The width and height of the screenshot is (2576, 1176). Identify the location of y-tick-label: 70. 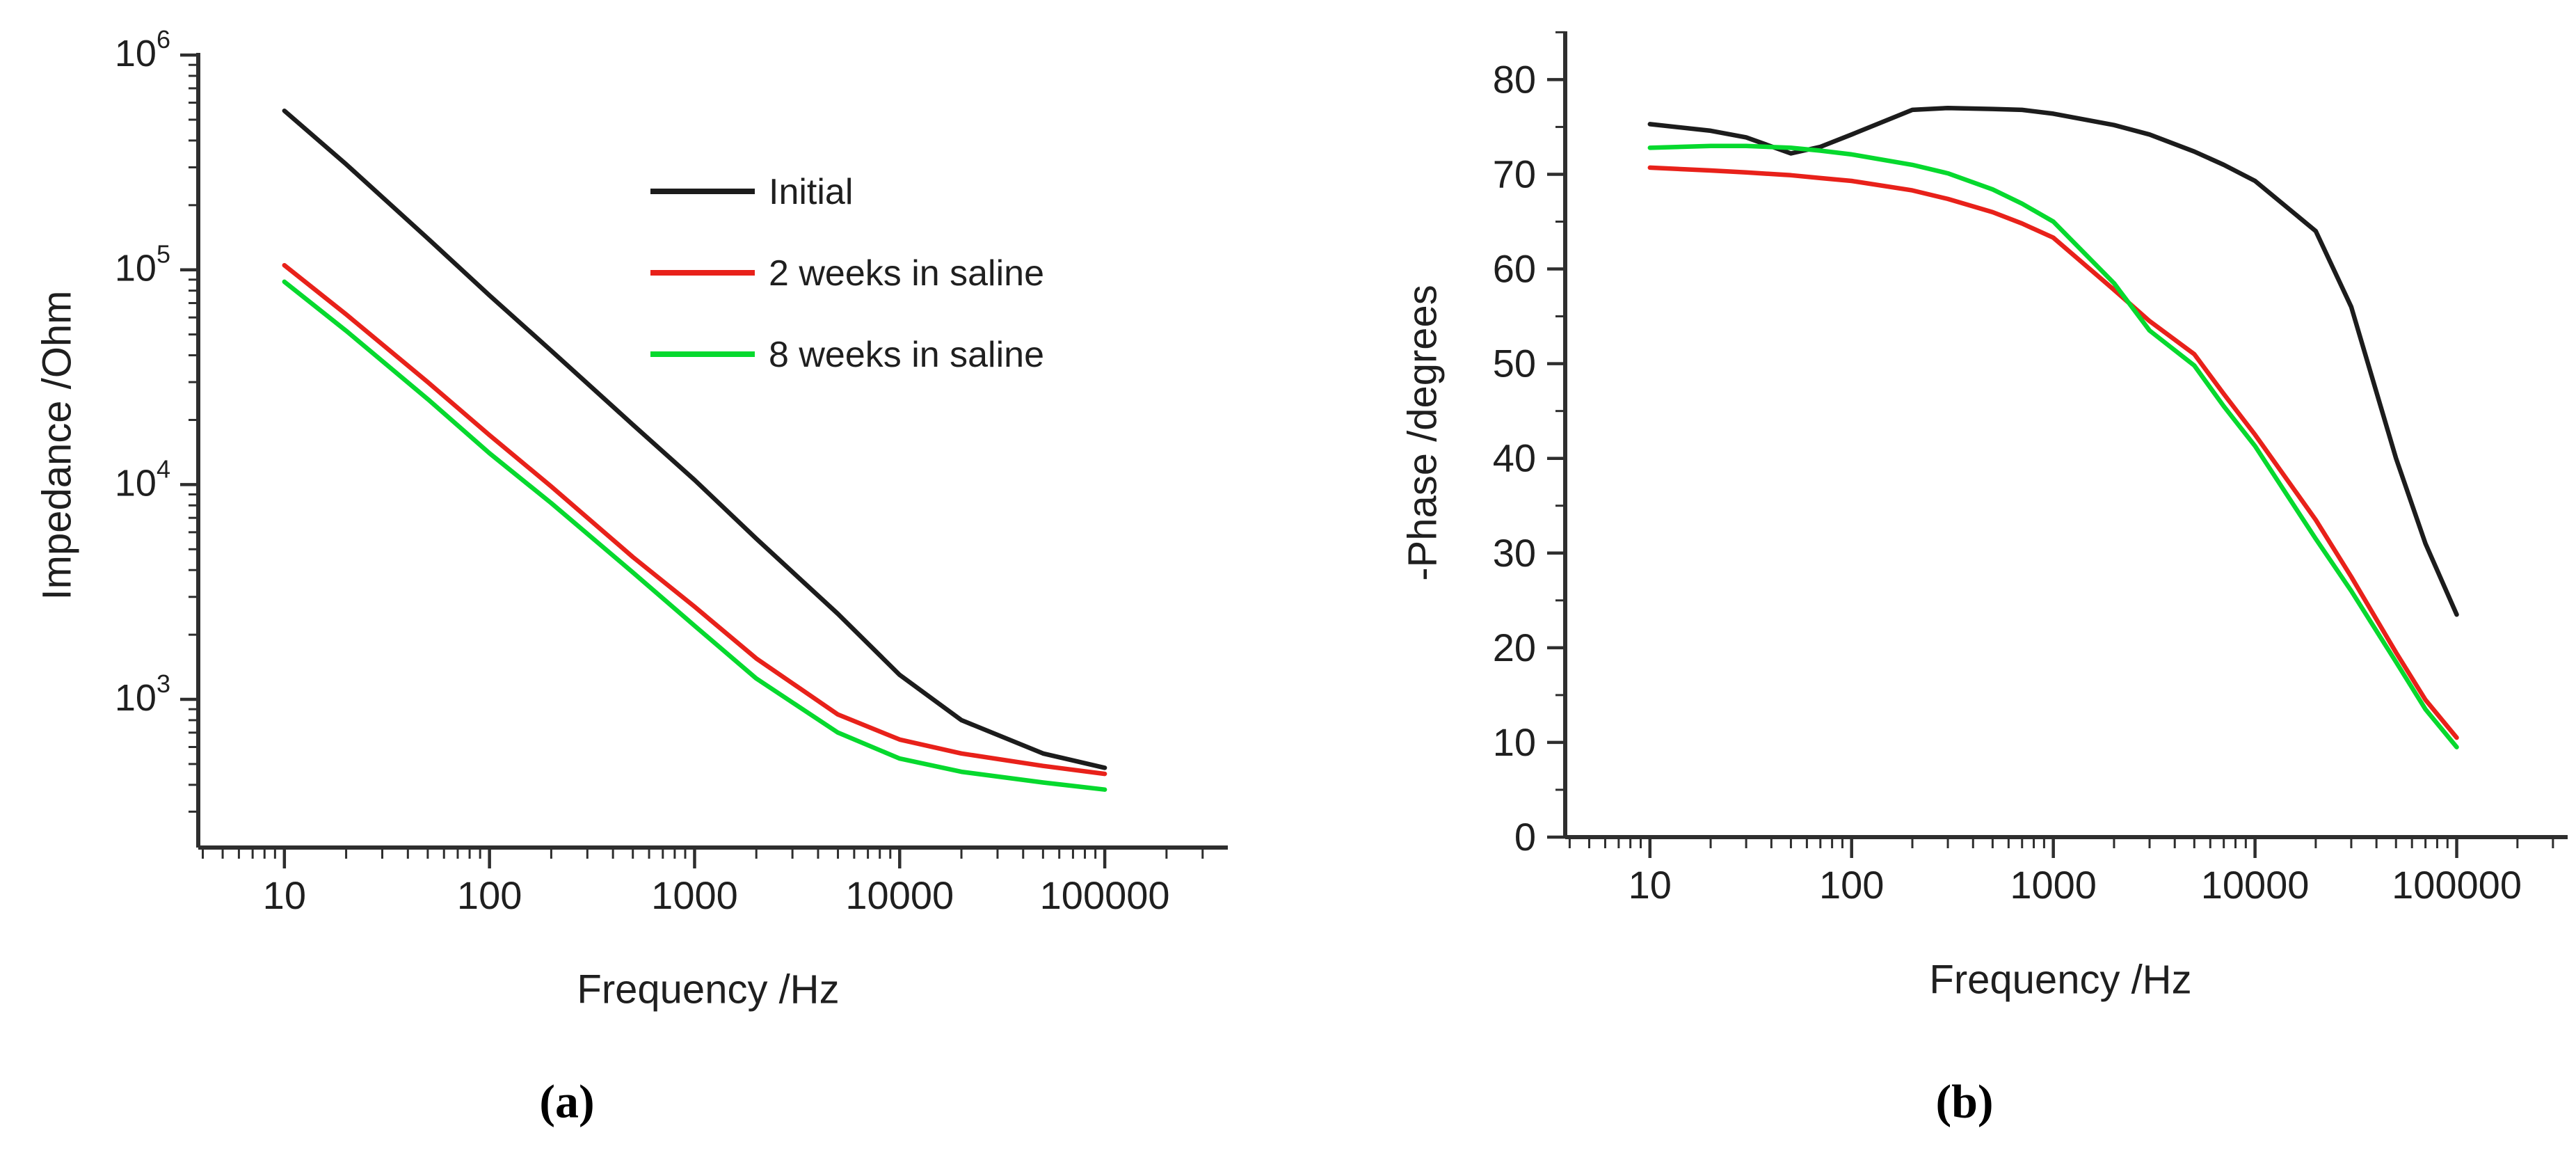
(1514, 174).